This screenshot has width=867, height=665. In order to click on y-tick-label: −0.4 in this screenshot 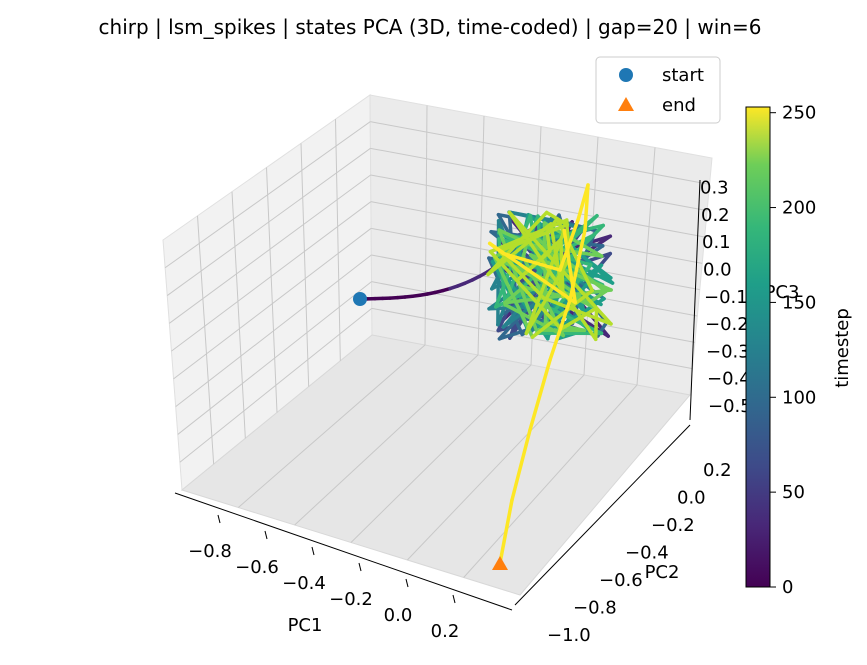, I will do `click(647, 553)`.